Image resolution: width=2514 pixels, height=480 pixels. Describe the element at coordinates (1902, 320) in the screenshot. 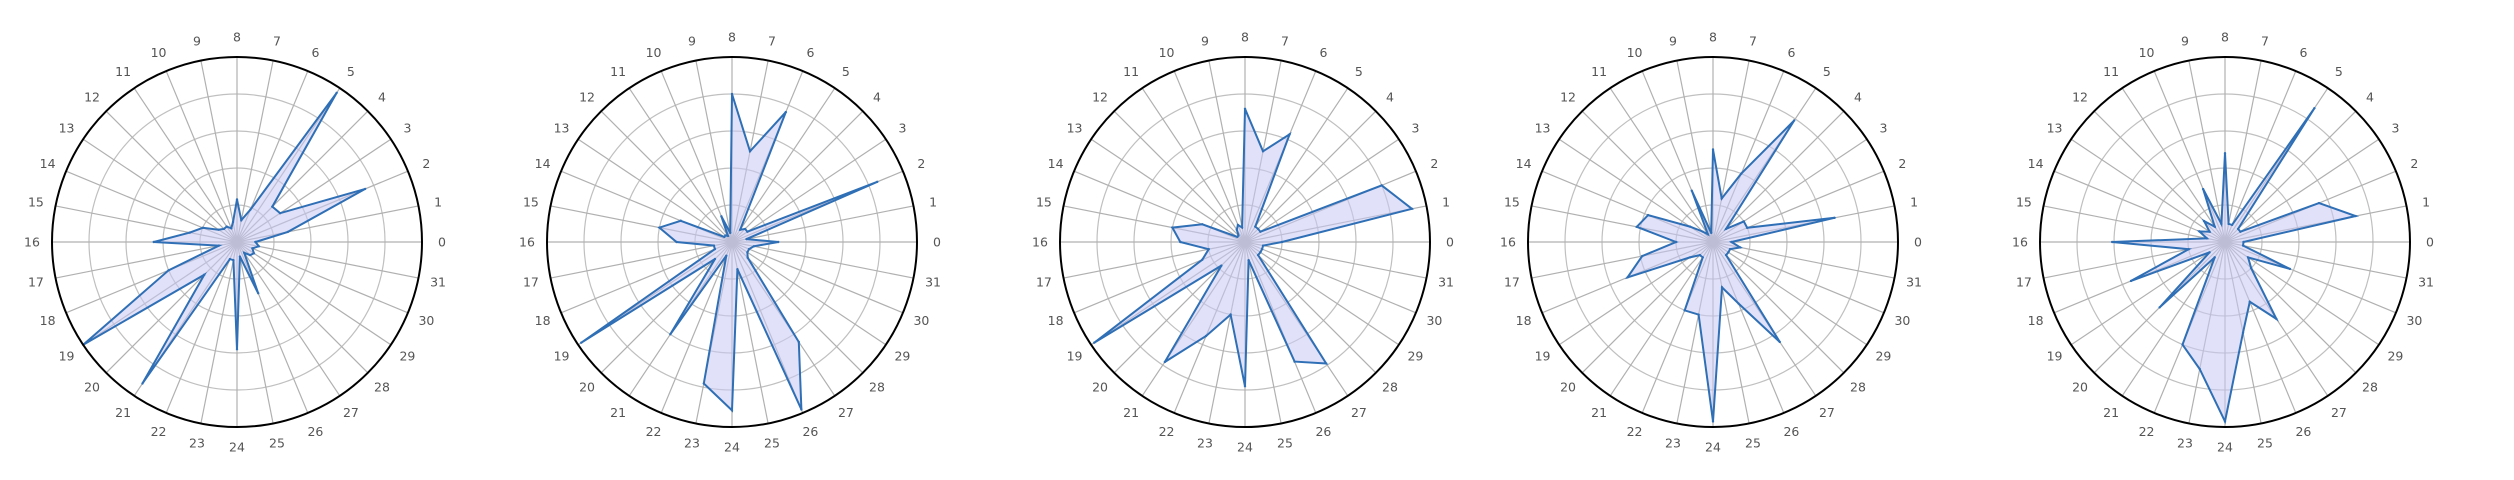

I see `tick-label: 30` at that location.